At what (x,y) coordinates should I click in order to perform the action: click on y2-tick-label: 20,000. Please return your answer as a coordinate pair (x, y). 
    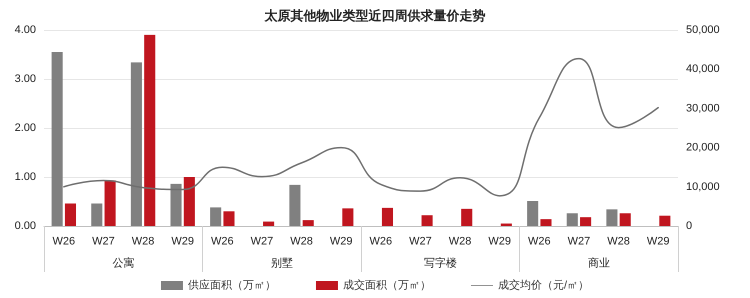
    Looking at the image, I should click on (703, 148).